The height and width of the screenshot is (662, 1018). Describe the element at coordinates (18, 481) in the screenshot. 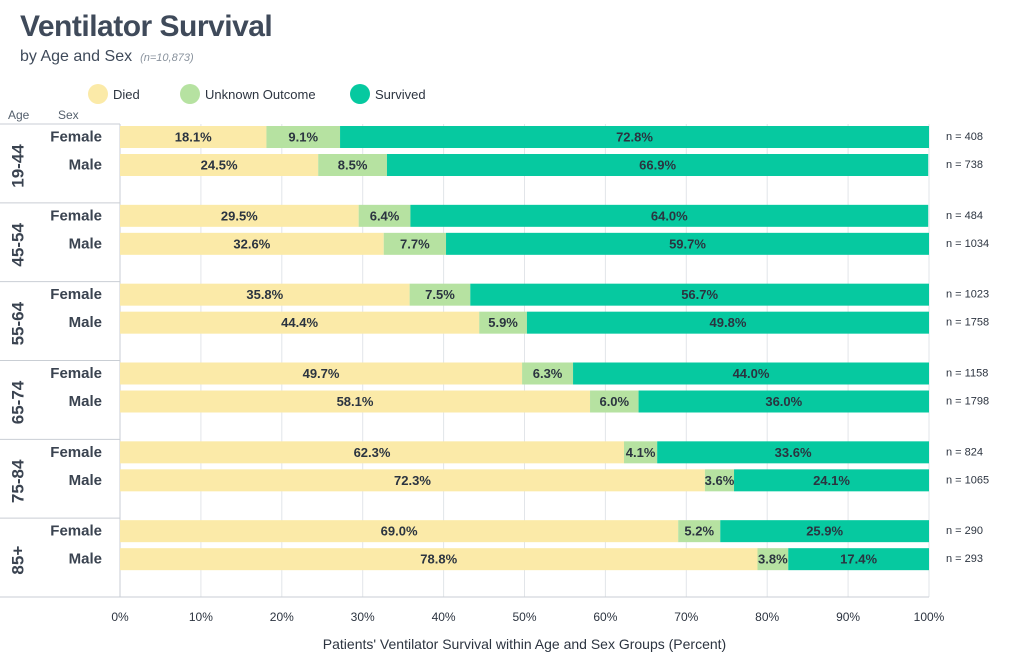

I see `age-group-label: 75-84` at that location.